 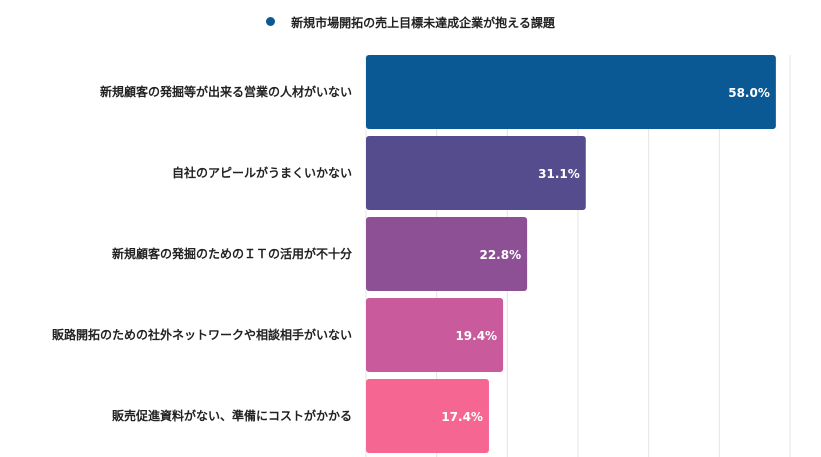 I want to click on category-label: 自社のアピールがうまくいかない, so click(x=262, y=172).